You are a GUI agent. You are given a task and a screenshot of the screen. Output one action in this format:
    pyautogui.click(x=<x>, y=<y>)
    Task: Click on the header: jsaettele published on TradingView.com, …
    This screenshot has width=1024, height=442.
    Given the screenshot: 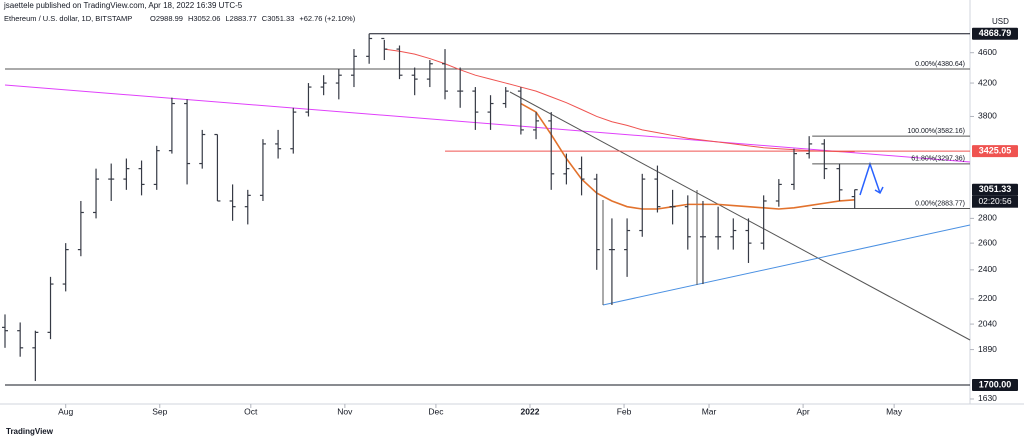 What is the action you would take?
    pyautogui.click(x=123, y=5)
    